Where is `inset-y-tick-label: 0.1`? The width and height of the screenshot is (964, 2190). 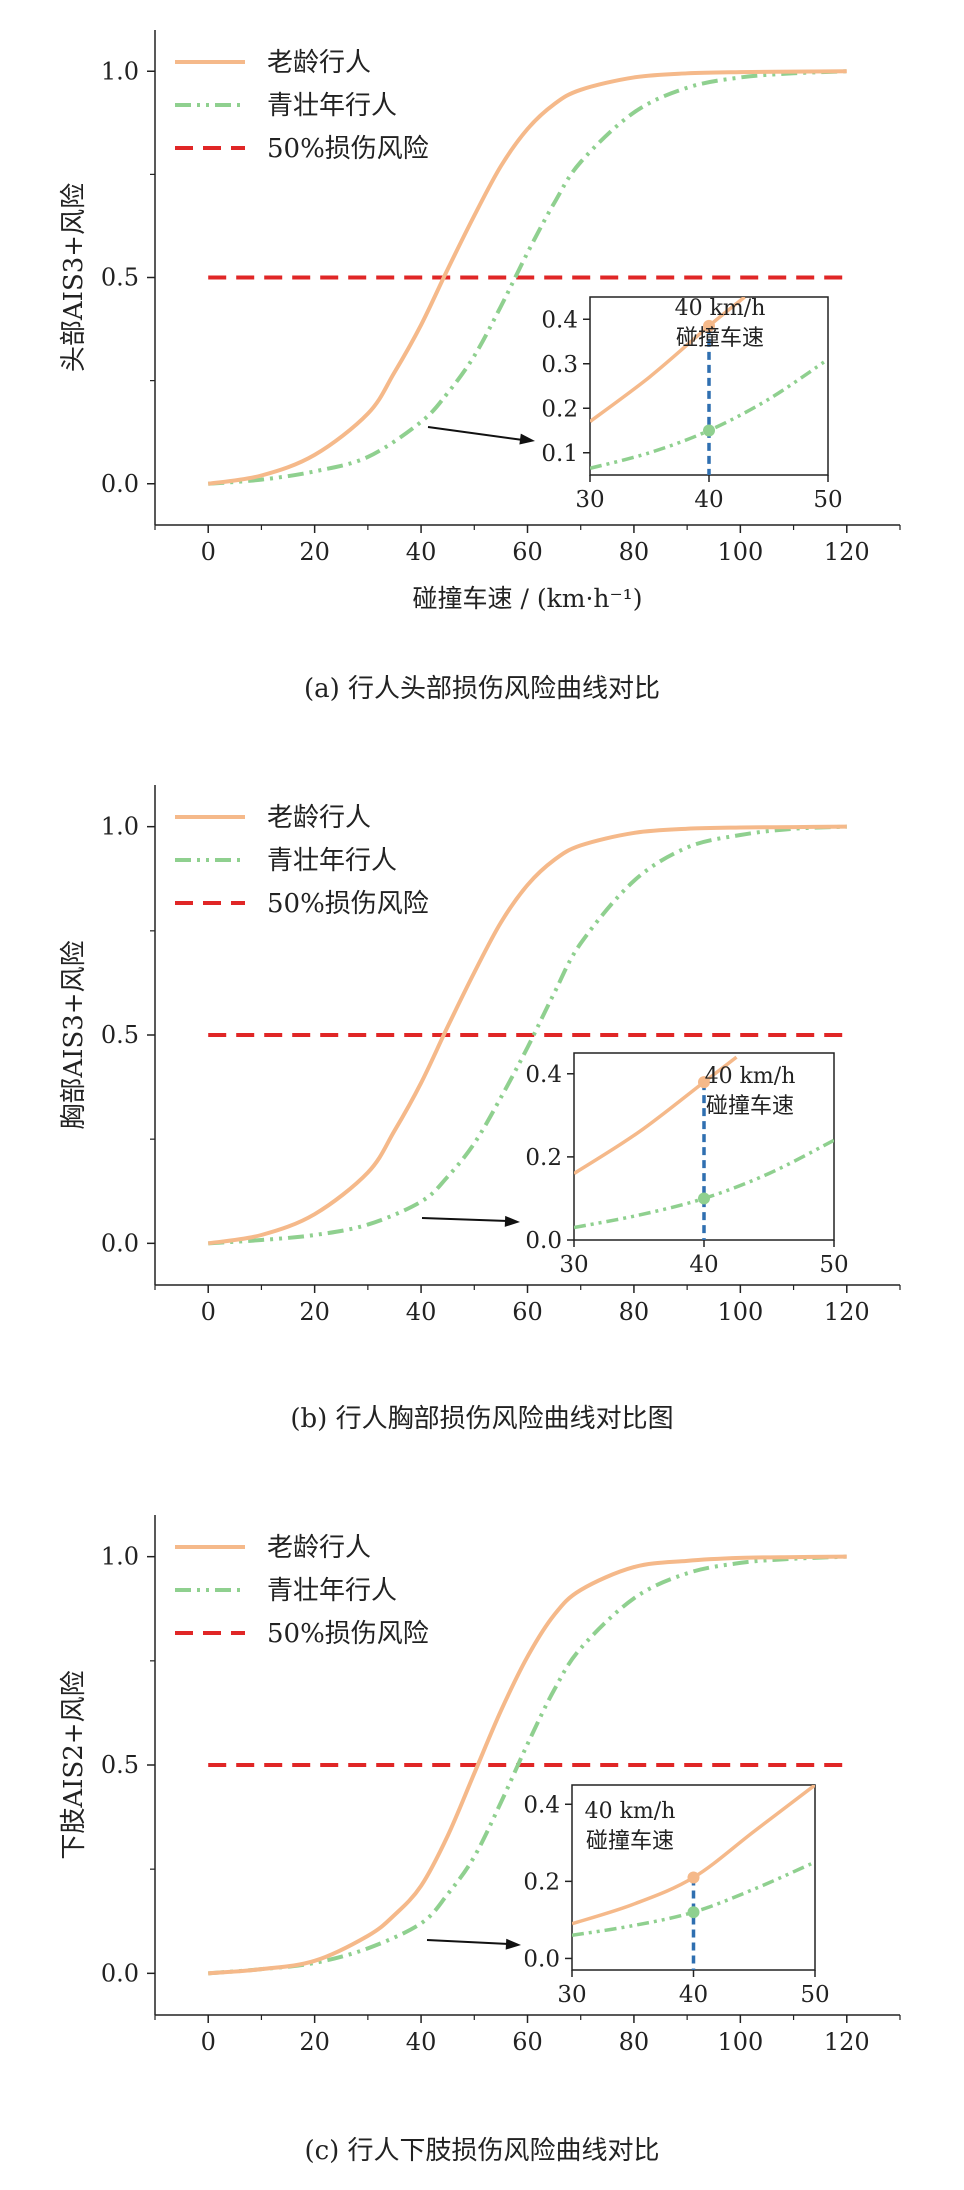 inset-y-tick-label: 0.1 is located at coordinates (559, 454).